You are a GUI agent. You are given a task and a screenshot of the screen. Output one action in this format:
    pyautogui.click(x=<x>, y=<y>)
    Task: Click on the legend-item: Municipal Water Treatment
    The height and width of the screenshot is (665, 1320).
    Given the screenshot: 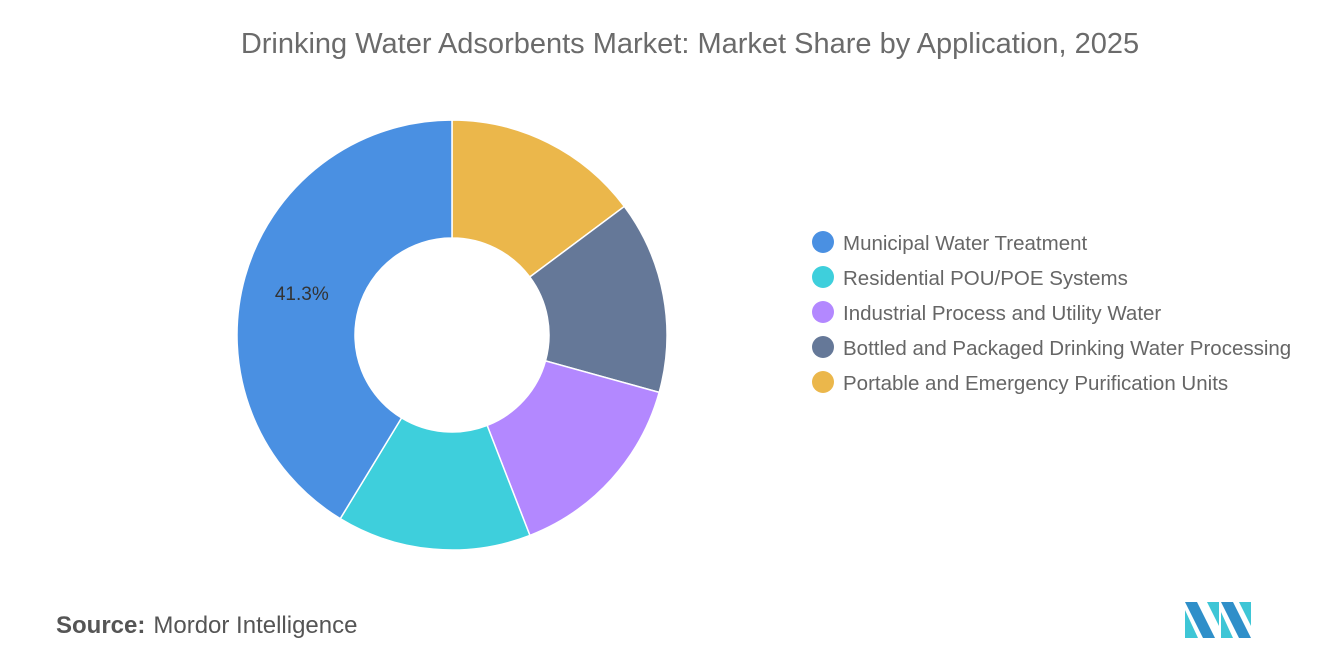 What is the action you would take?
    pyautogui.click(x=1052, y=243)
    